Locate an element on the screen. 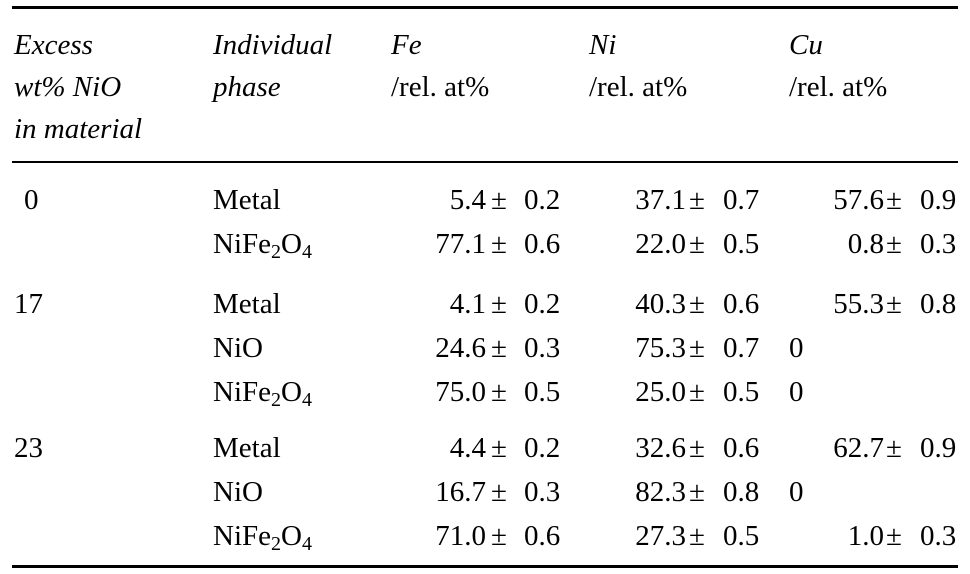  fe-value: 4.1 is located at coordinates (467, 304).